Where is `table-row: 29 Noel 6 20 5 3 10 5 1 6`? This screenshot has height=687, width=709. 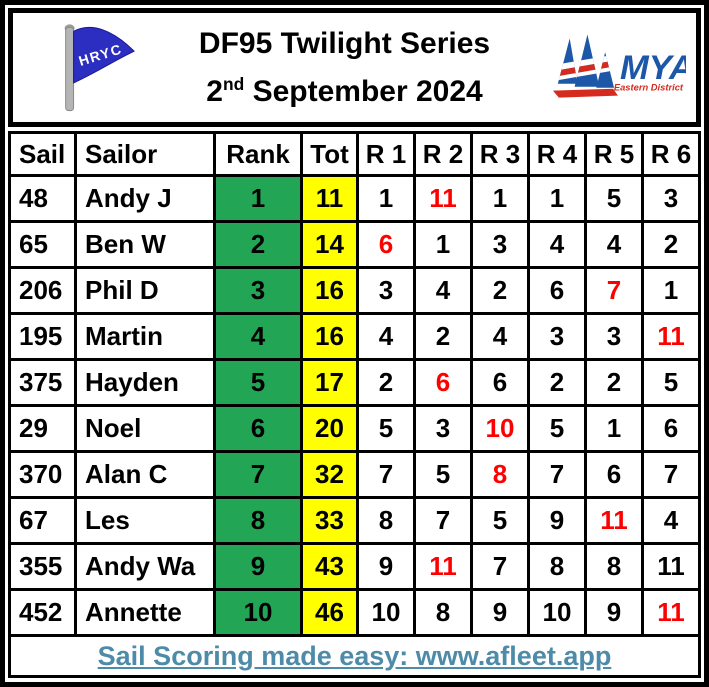
table-row: 29 Noel 6 20 5 3 10 5 1 6 is located at coordinates (354, 428).